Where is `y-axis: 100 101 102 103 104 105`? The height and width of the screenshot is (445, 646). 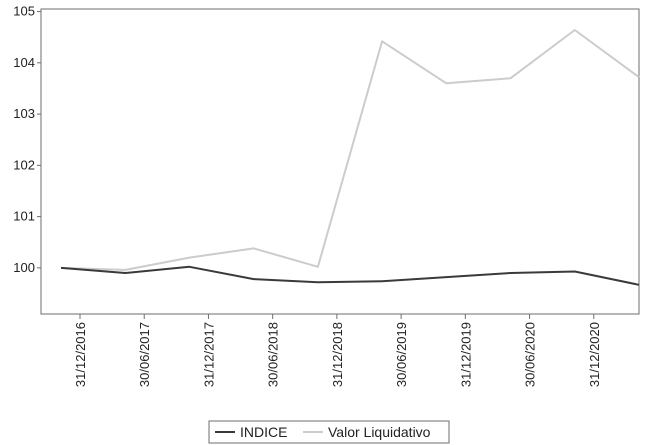 y-axis: 100 101 102 103 104 105 is located at coordinates (27, 139).